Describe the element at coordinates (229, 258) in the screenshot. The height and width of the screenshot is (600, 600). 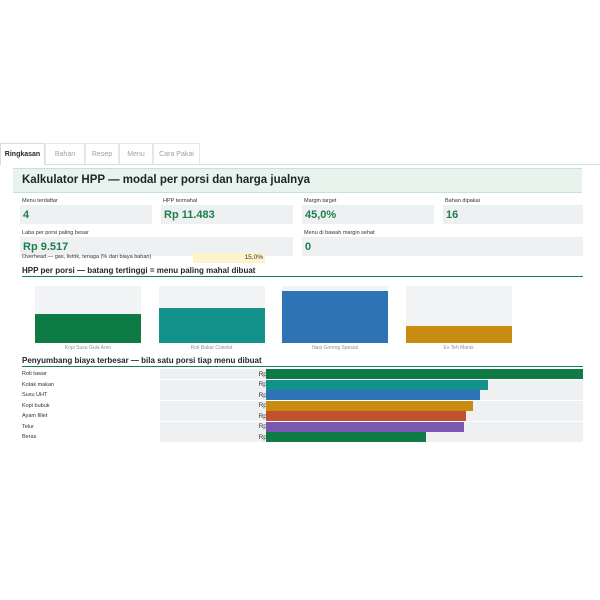
I see `overhead-input: 15,0%` at that location.